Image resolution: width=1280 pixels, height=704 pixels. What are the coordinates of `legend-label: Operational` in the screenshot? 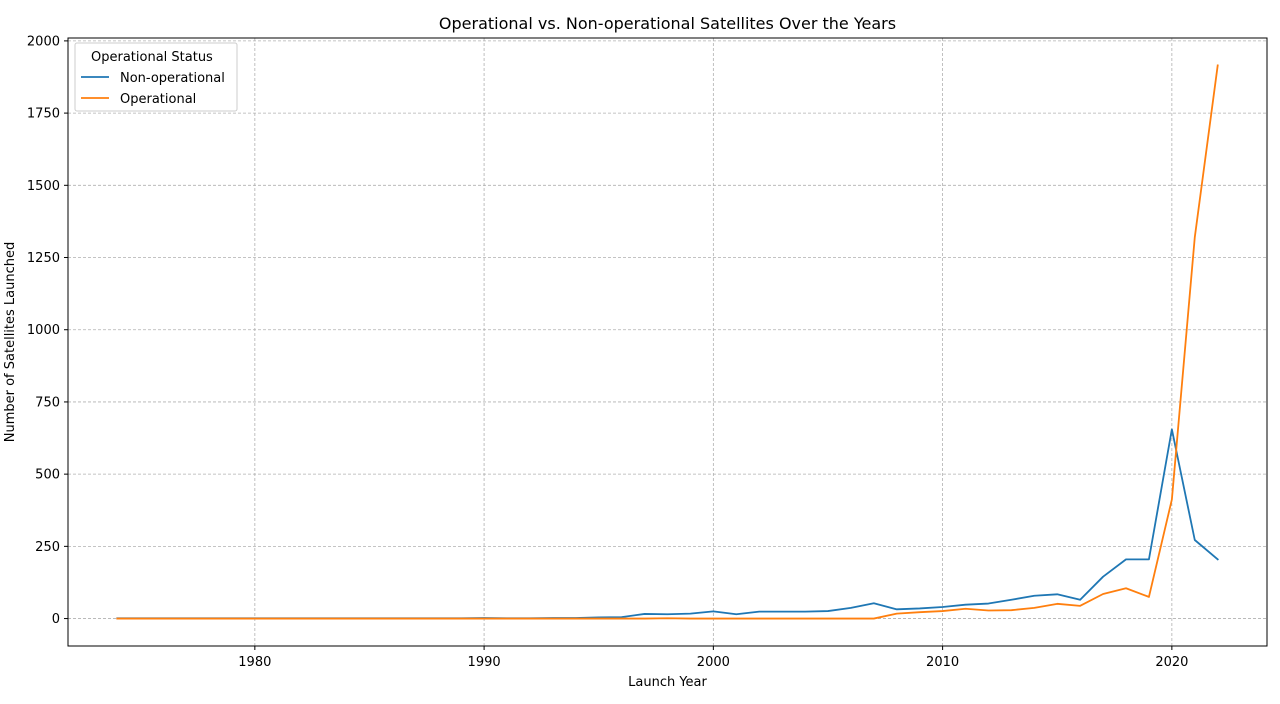 It's located at (158, 99).